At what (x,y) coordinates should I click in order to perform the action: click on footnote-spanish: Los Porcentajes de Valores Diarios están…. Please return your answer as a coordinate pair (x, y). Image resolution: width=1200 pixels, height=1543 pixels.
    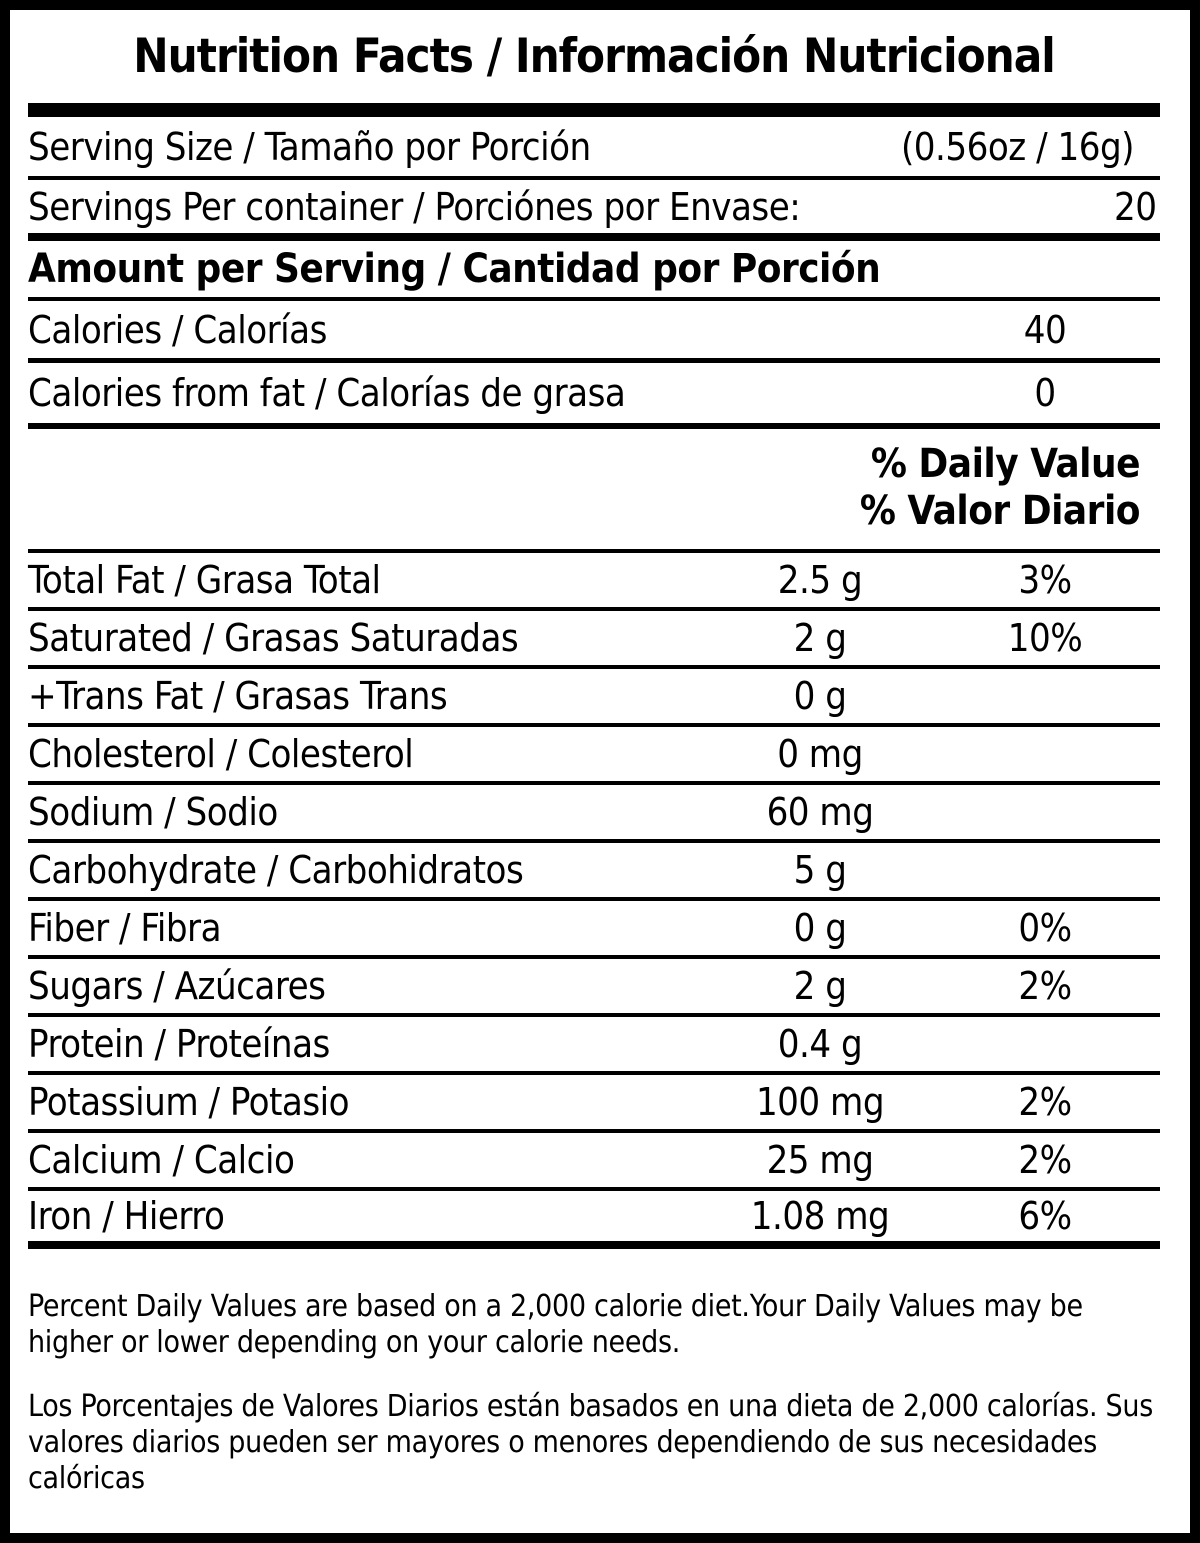
    Looking at the image, I should click on (590, 1442).